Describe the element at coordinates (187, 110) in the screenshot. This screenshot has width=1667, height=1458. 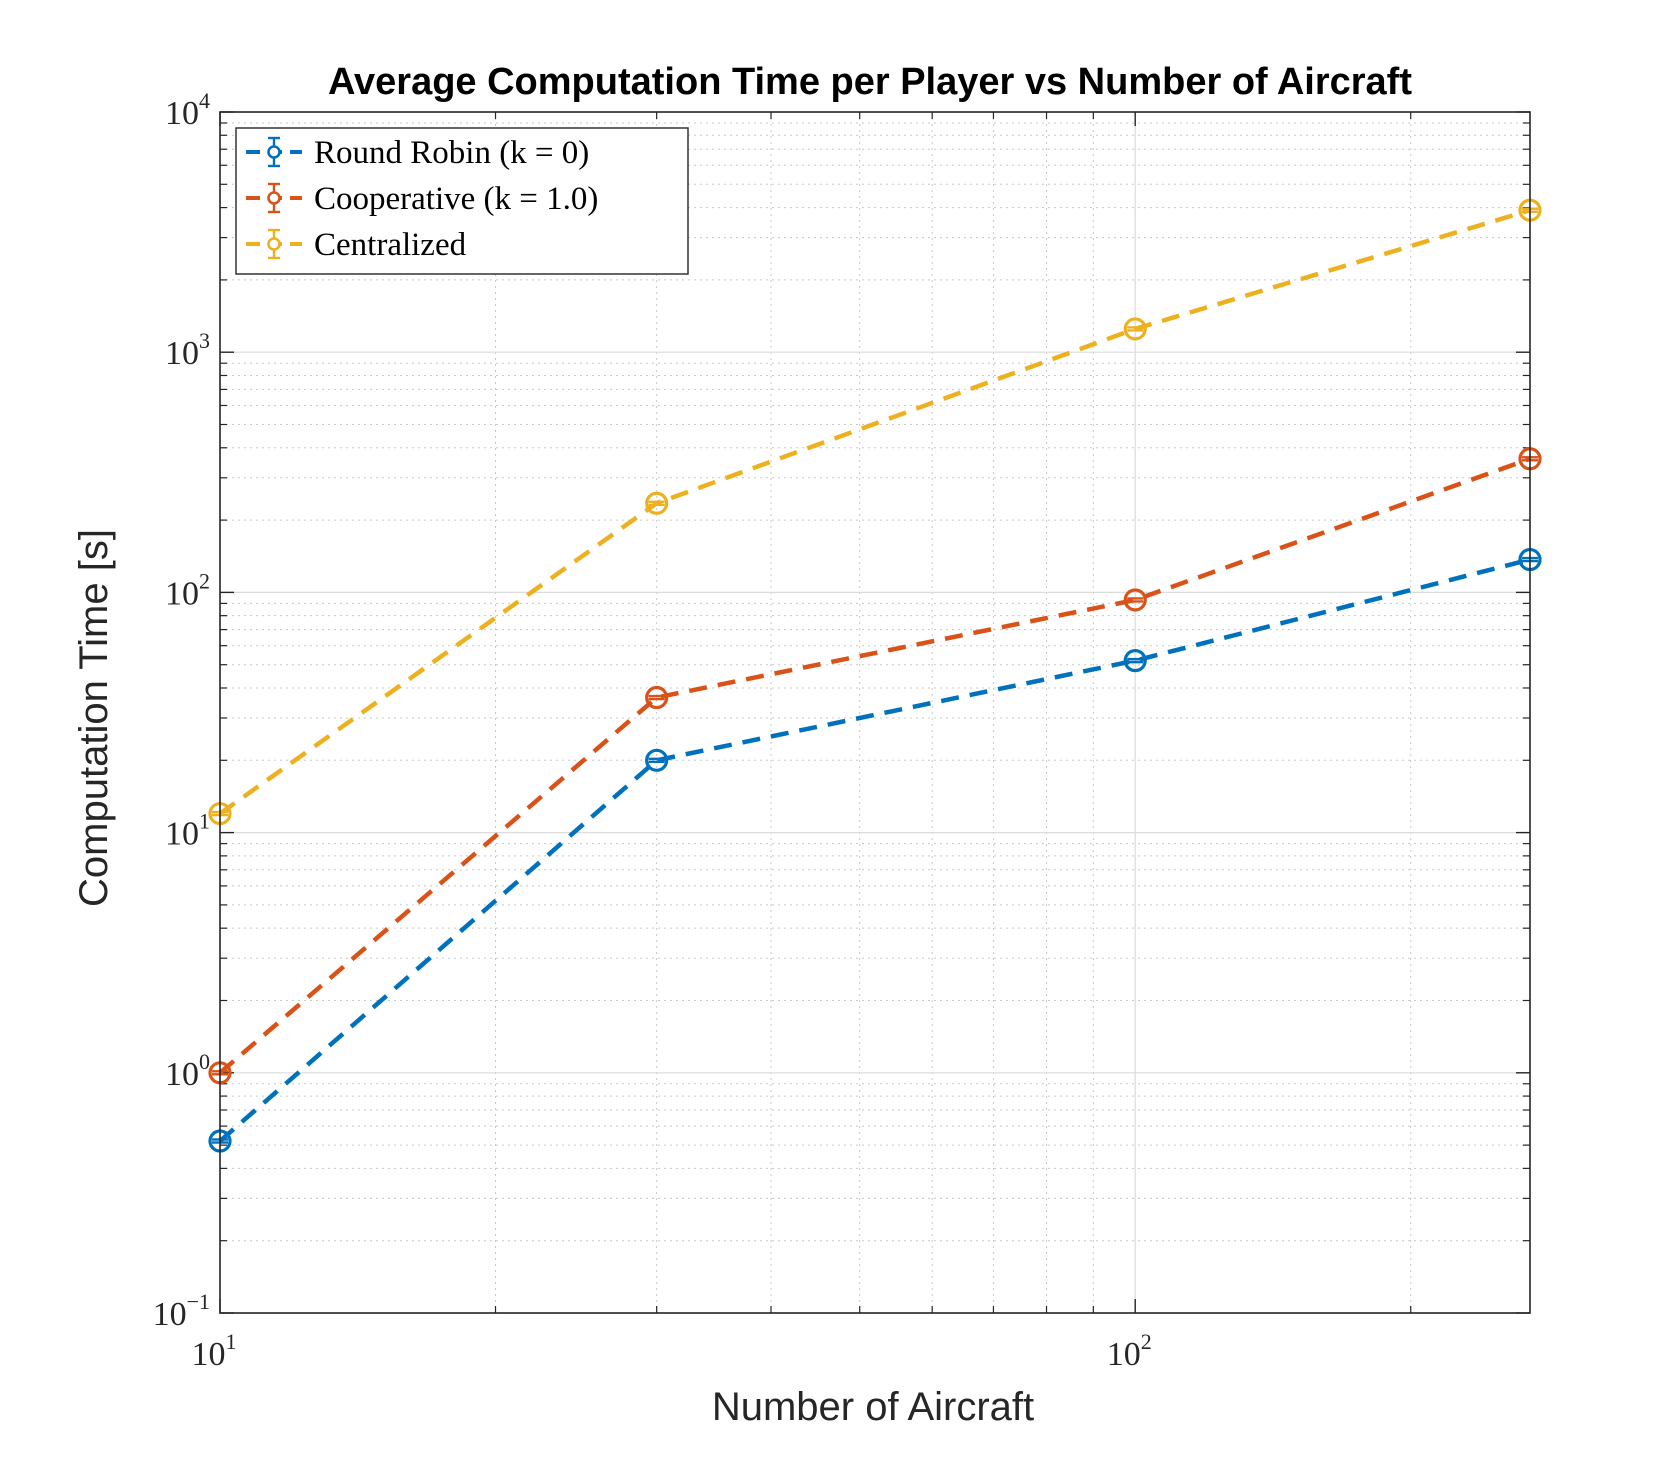
I see `y-tick-label: 10⁴` at that location.